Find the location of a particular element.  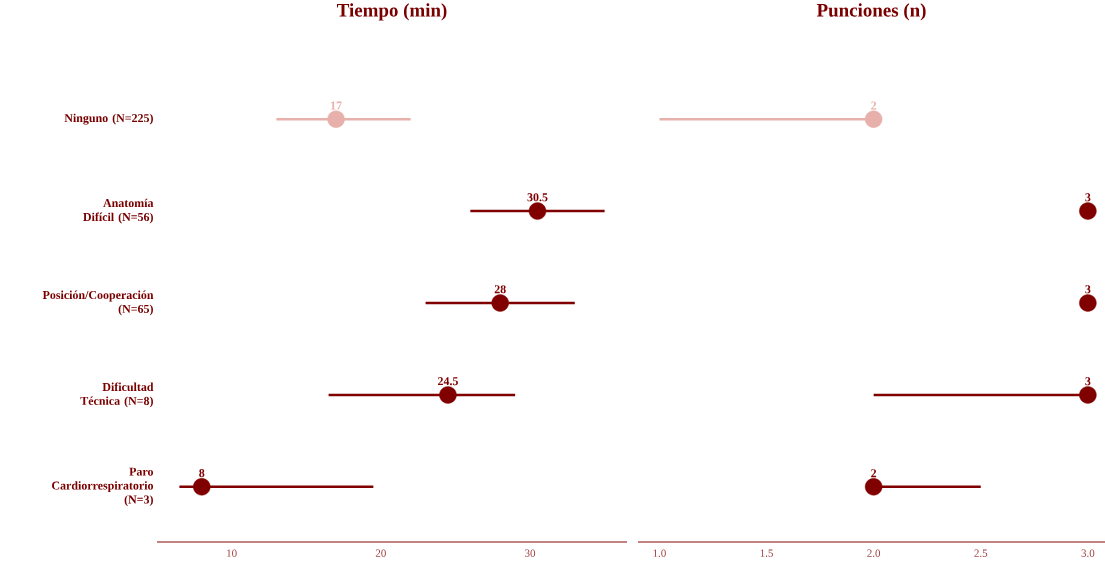

data-label: 17 is located at coordinates (336, 105).